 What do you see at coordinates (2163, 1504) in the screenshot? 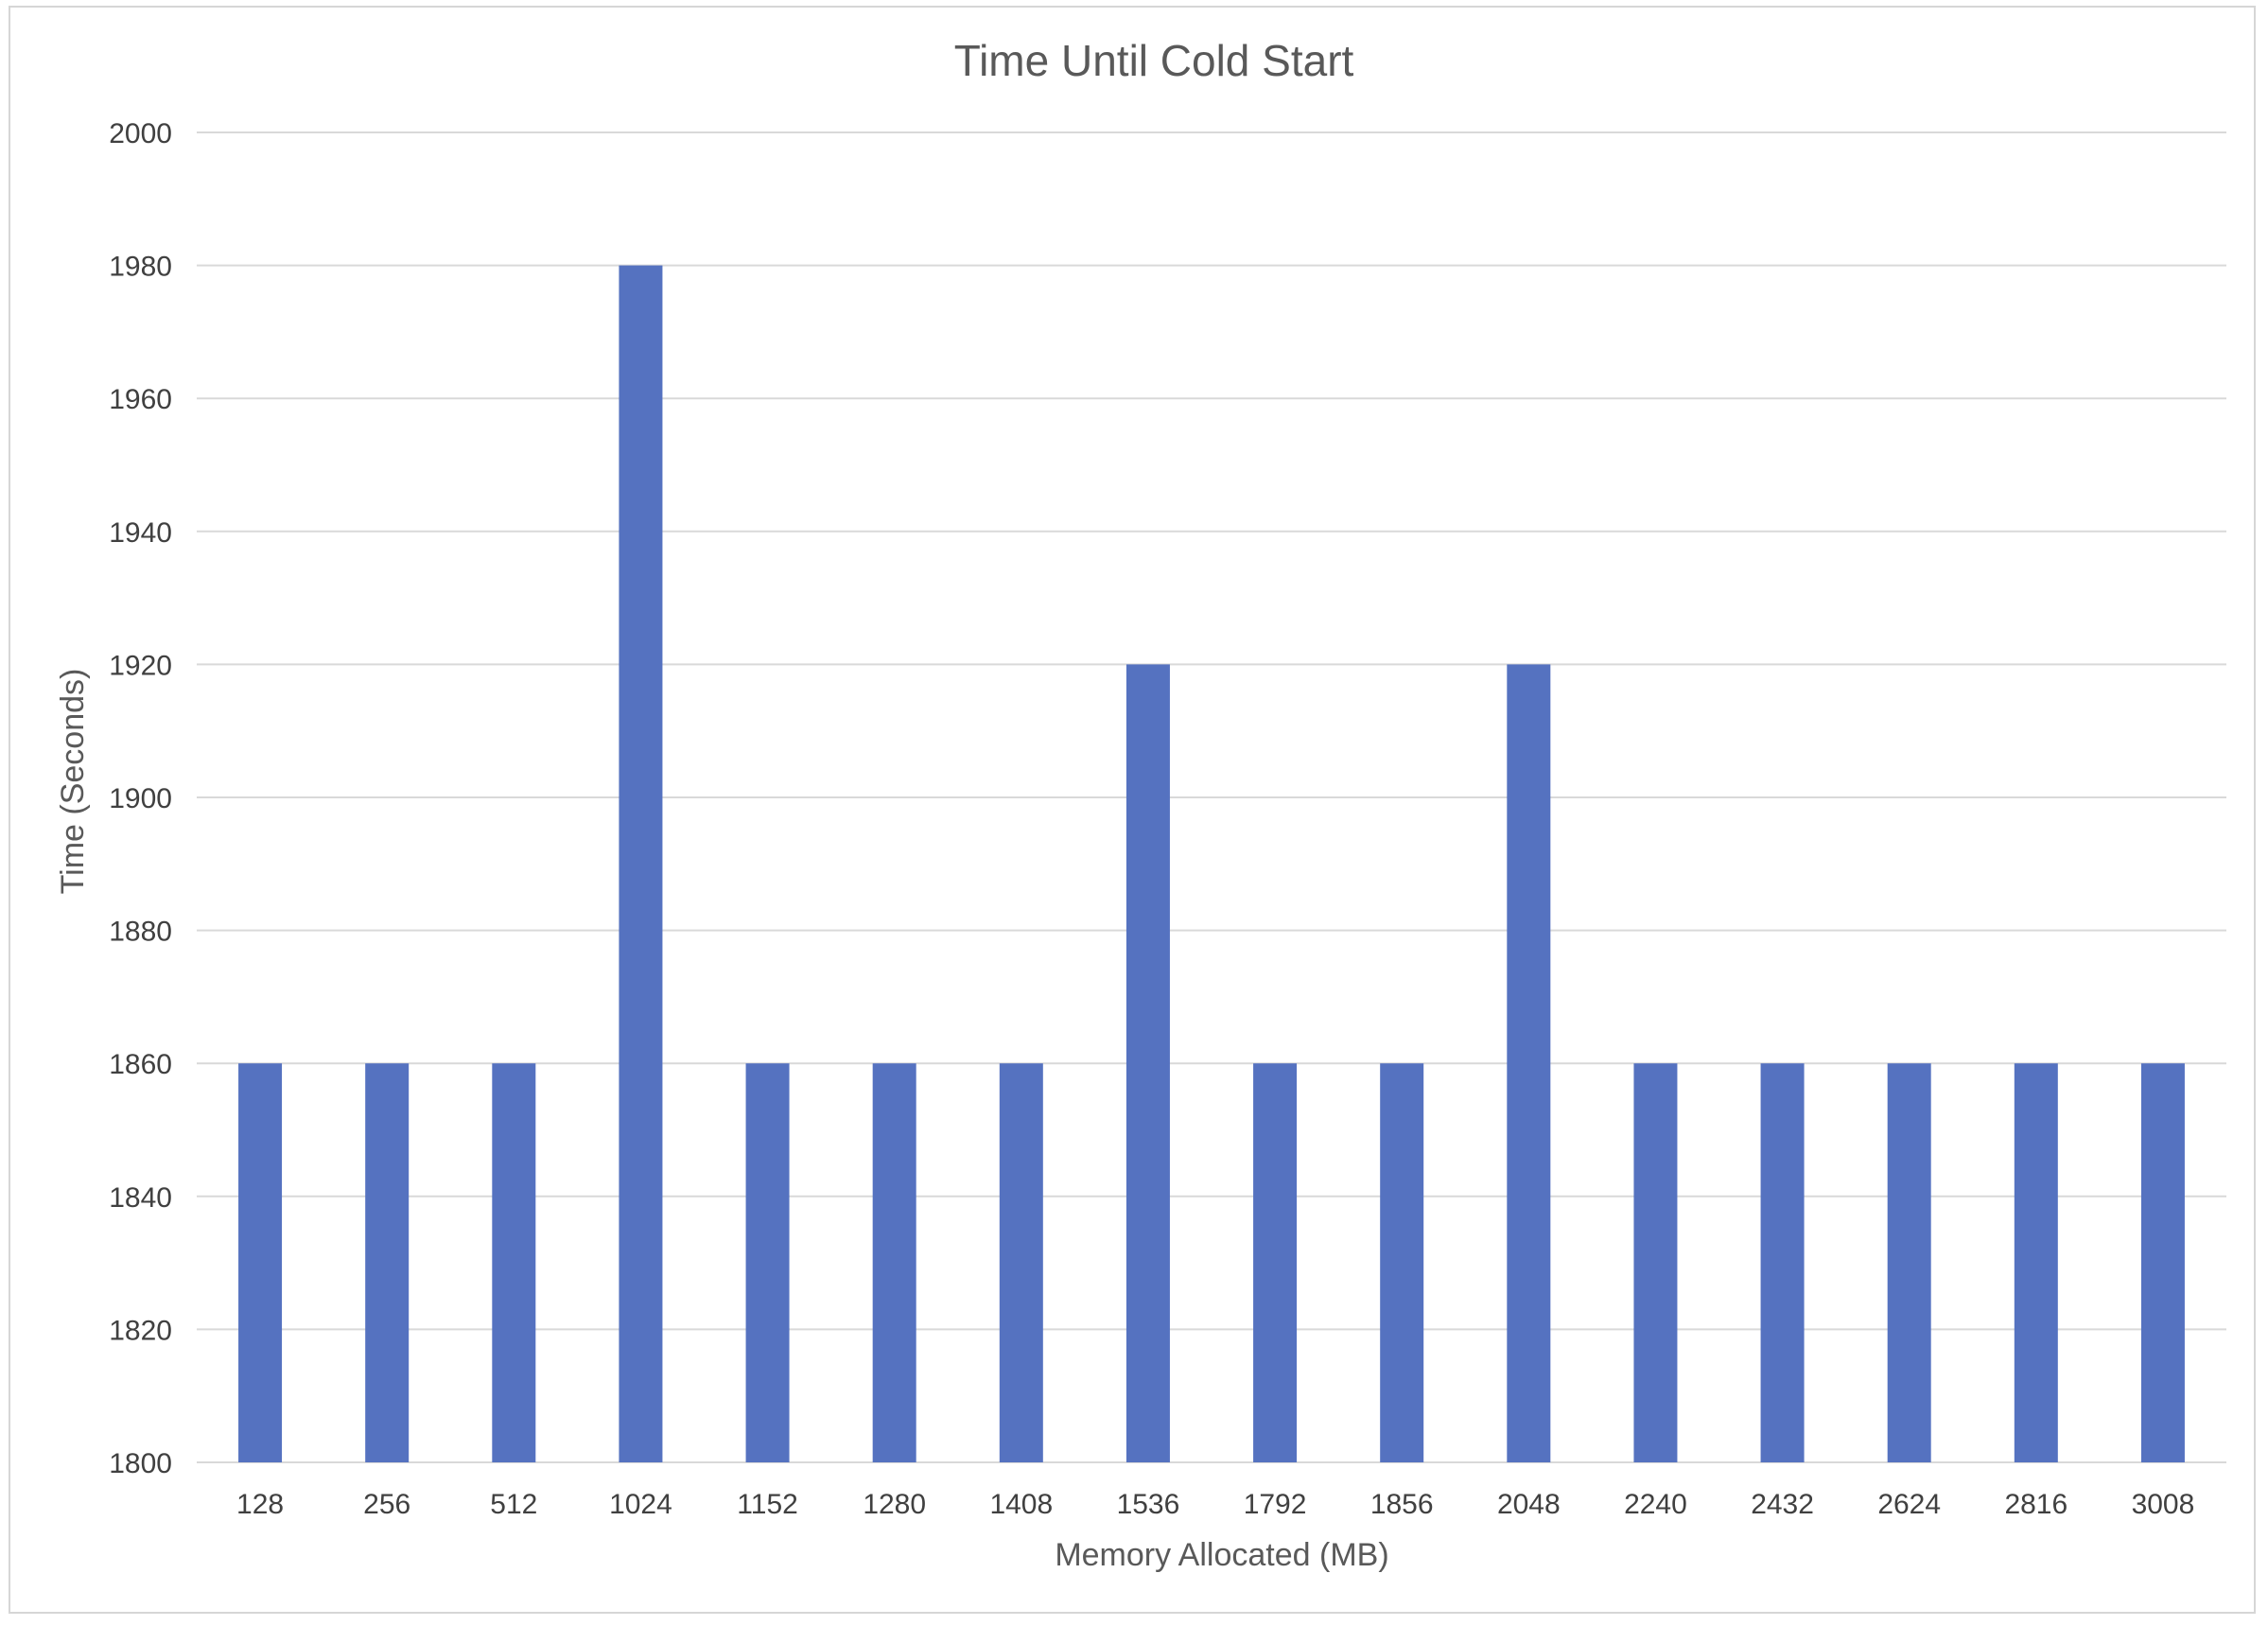
I see `x-tick-label: 3008` at bounding box center [2163, 1504].